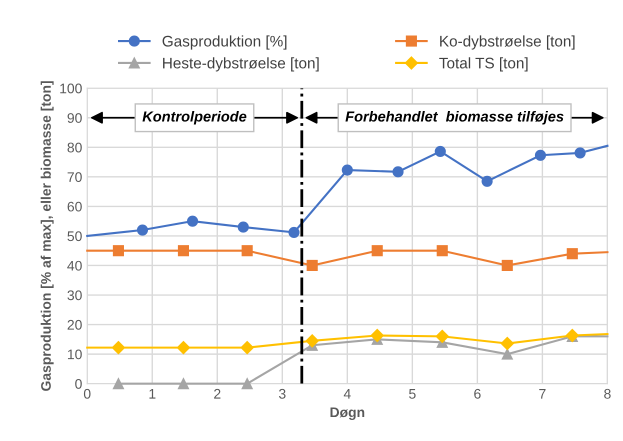  I want to click on x-tick-label: 8, so click(607, 393).